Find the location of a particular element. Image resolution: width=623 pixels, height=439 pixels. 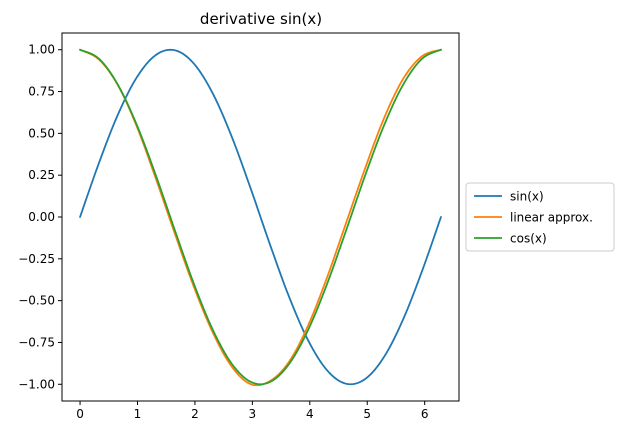

y-tick-label: 0.00 is located at coordinates (41, 217).